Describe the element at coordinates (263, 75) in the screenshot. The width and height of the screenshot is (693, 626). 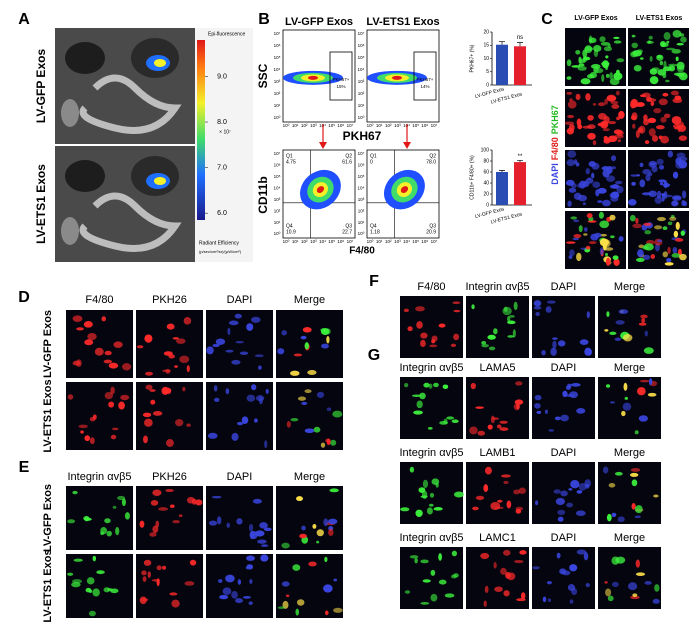
I see `label: SSC` at that location.